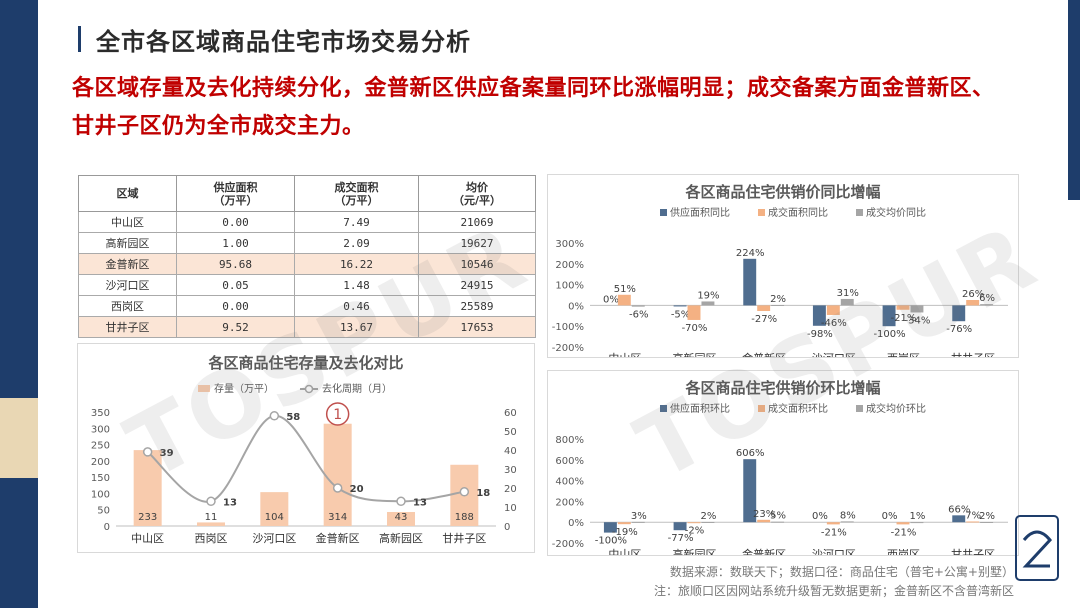 This screenshot has height=608, width=1080. Describe the element at coordinates (103, 511) in the screenshot. I see `y-tick-label: 50` at that location.